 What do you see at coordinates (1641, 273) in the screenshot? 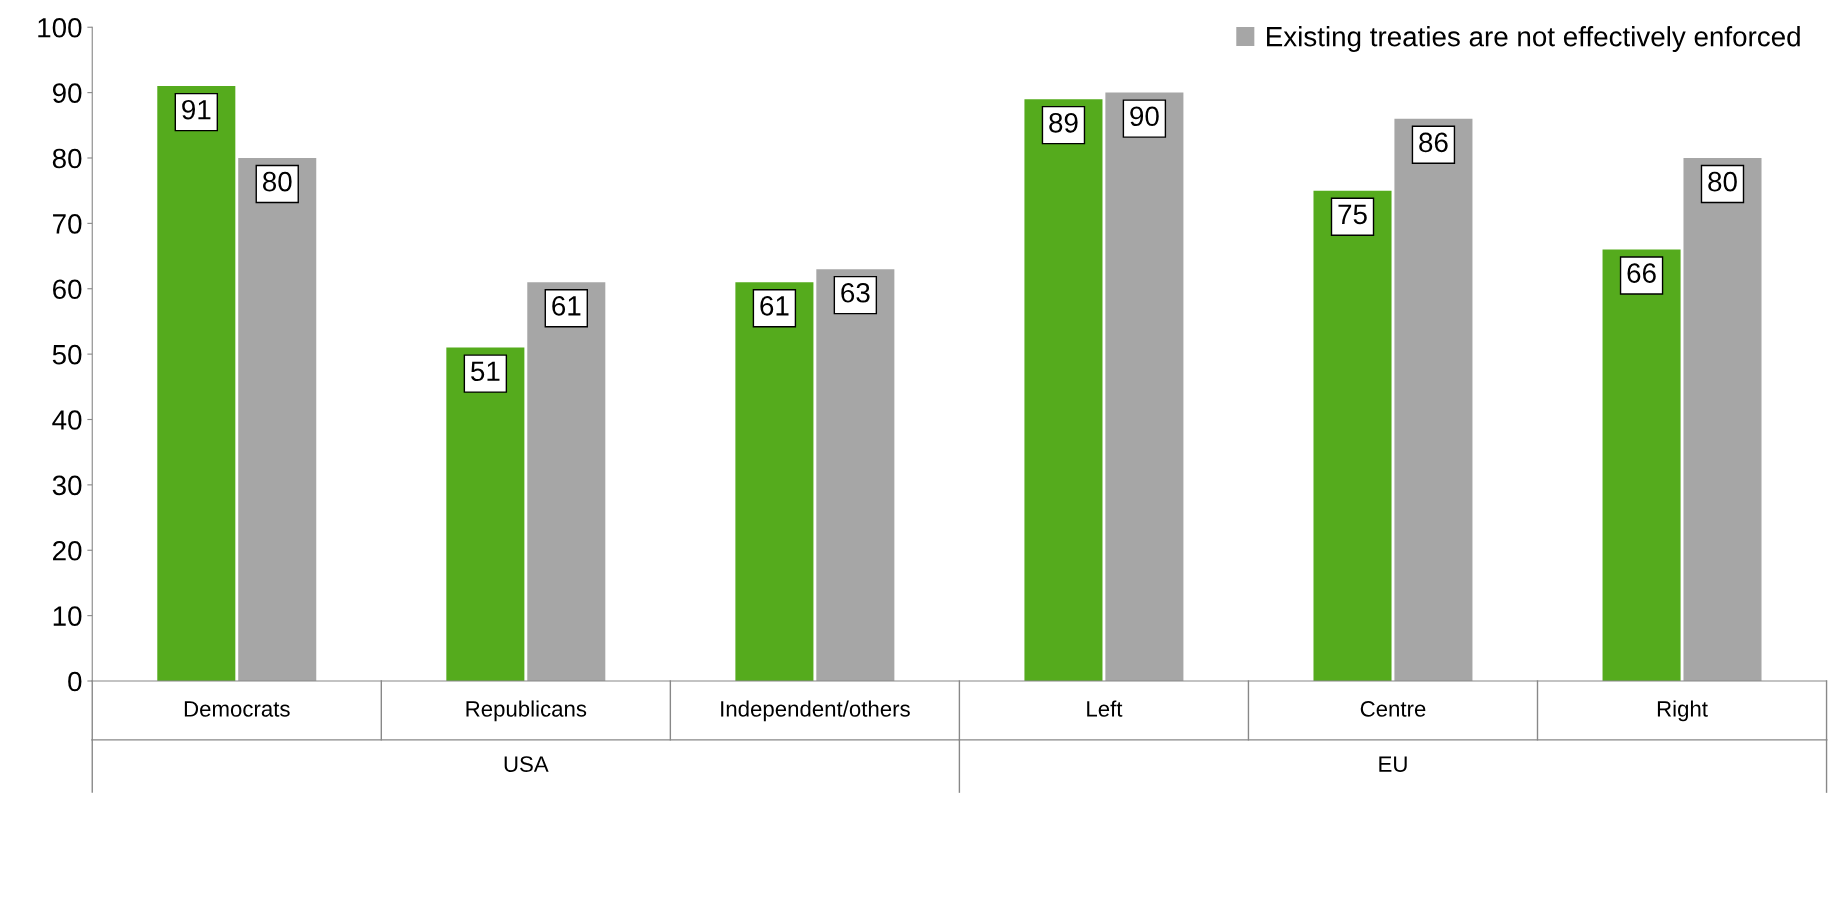
I see `data-label: 66` at bounding box center [1641, 273].